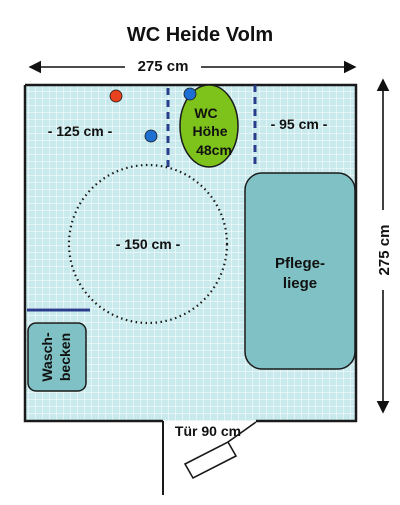 The image size is (400, 505). Describe the element at coordinates (300, 283) in the screenshot. I see `care-bed-label-line2: liege` at that location.